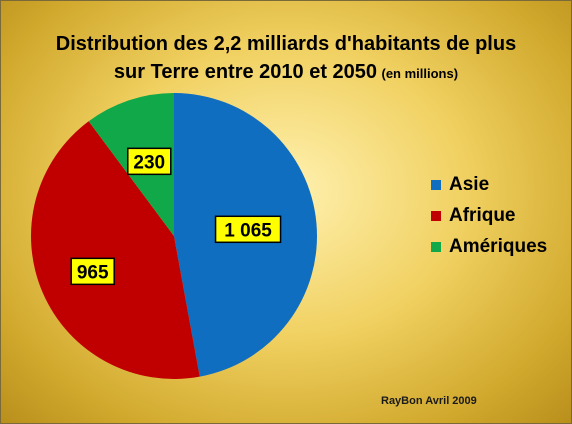 This screenshot has height=424, width=572. I want to click on credit-text: RayBon Avril 2009, so click(429, 401).